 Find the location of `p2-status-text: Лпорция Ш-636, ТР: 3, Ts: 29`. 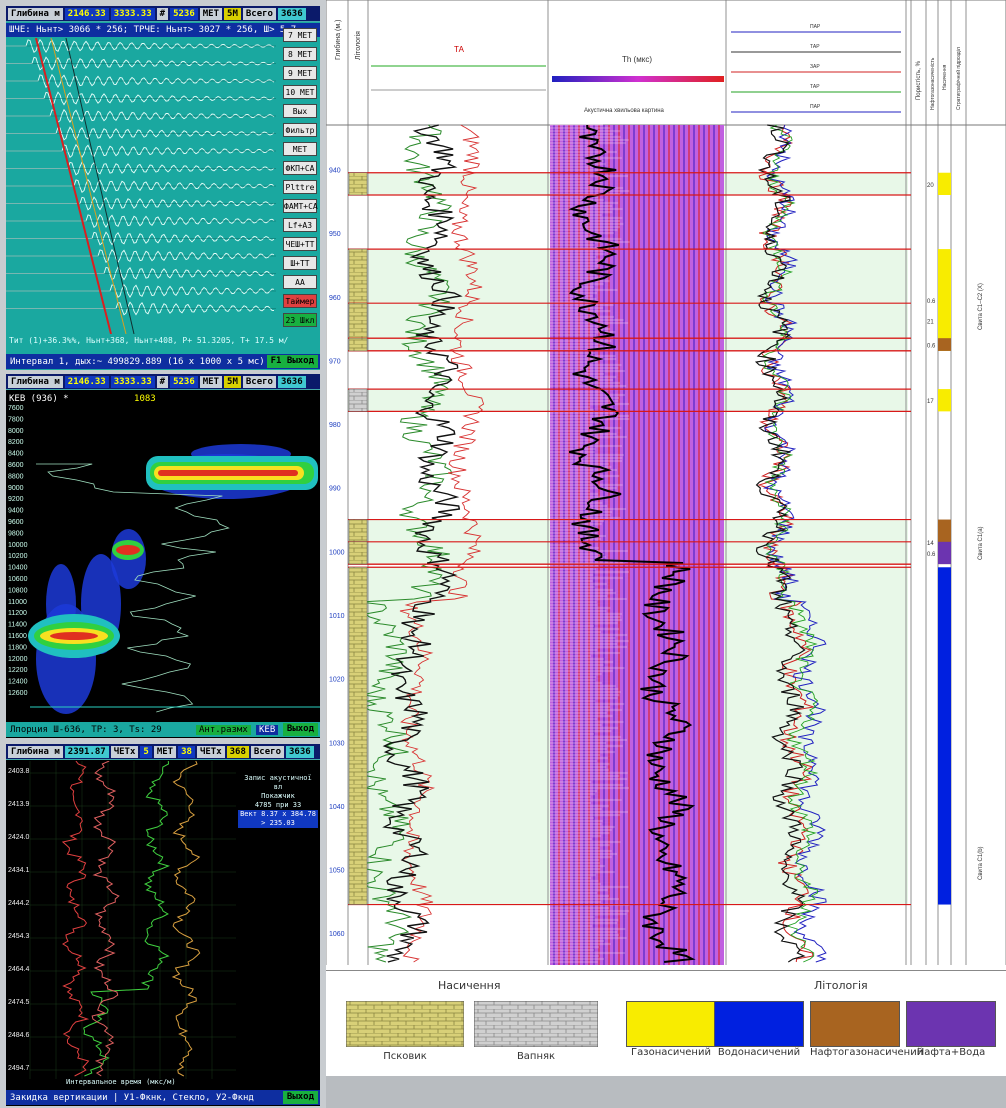

p2-status-text: Лпорция Ш-636, ТР: 3, Ts: 29 is located at coordinates (86, 729).